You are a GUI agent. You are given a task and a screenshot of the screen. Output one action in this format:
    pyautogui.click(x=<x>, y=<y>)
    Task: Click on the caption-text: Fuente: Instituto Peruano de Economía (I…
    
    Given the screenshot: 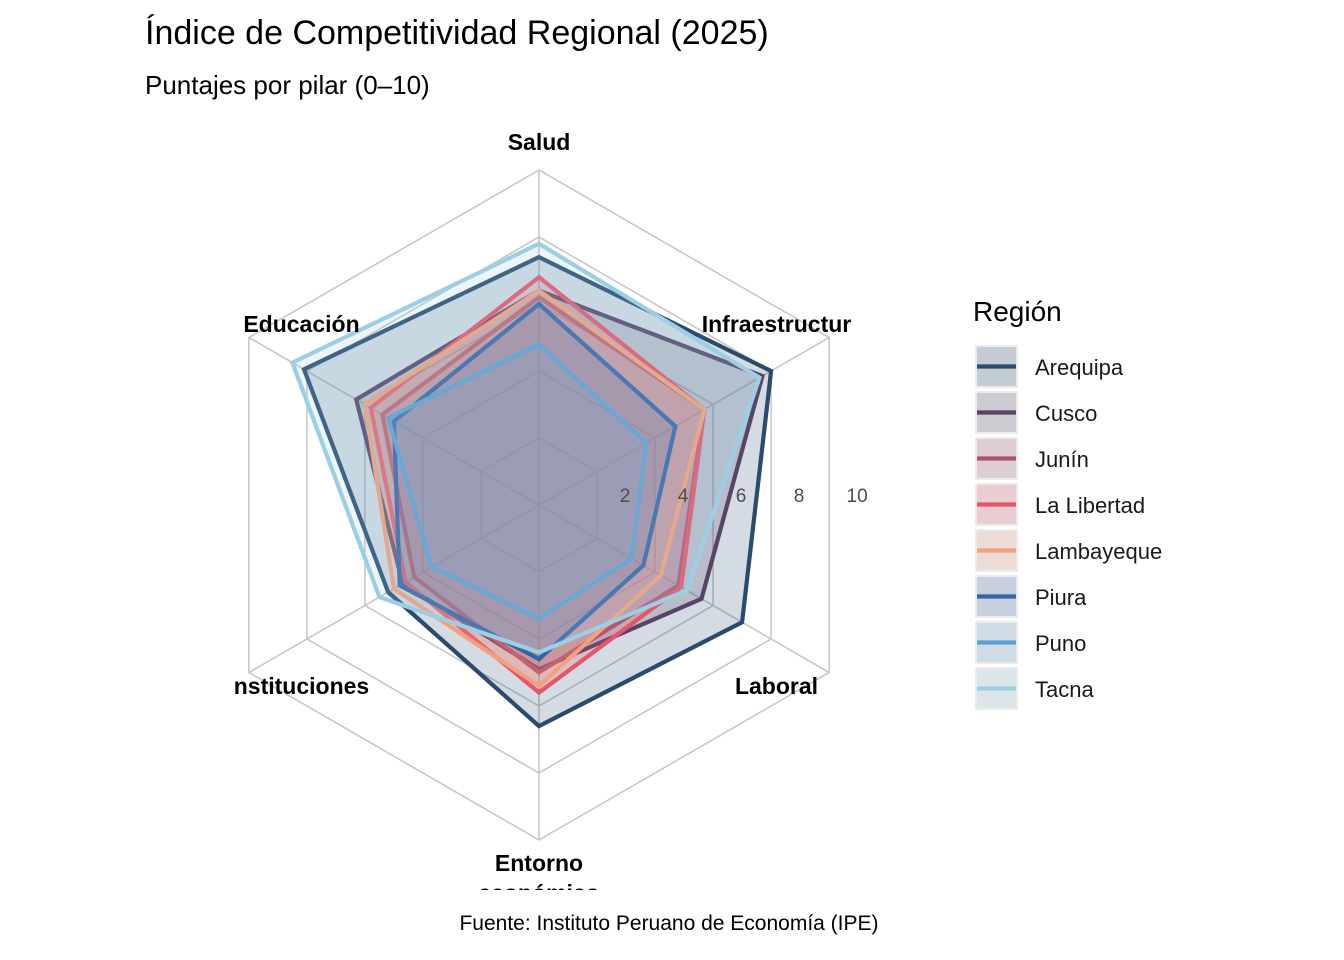 What is the action you would take?
    pyautogui.click(x=669, y=923)
    